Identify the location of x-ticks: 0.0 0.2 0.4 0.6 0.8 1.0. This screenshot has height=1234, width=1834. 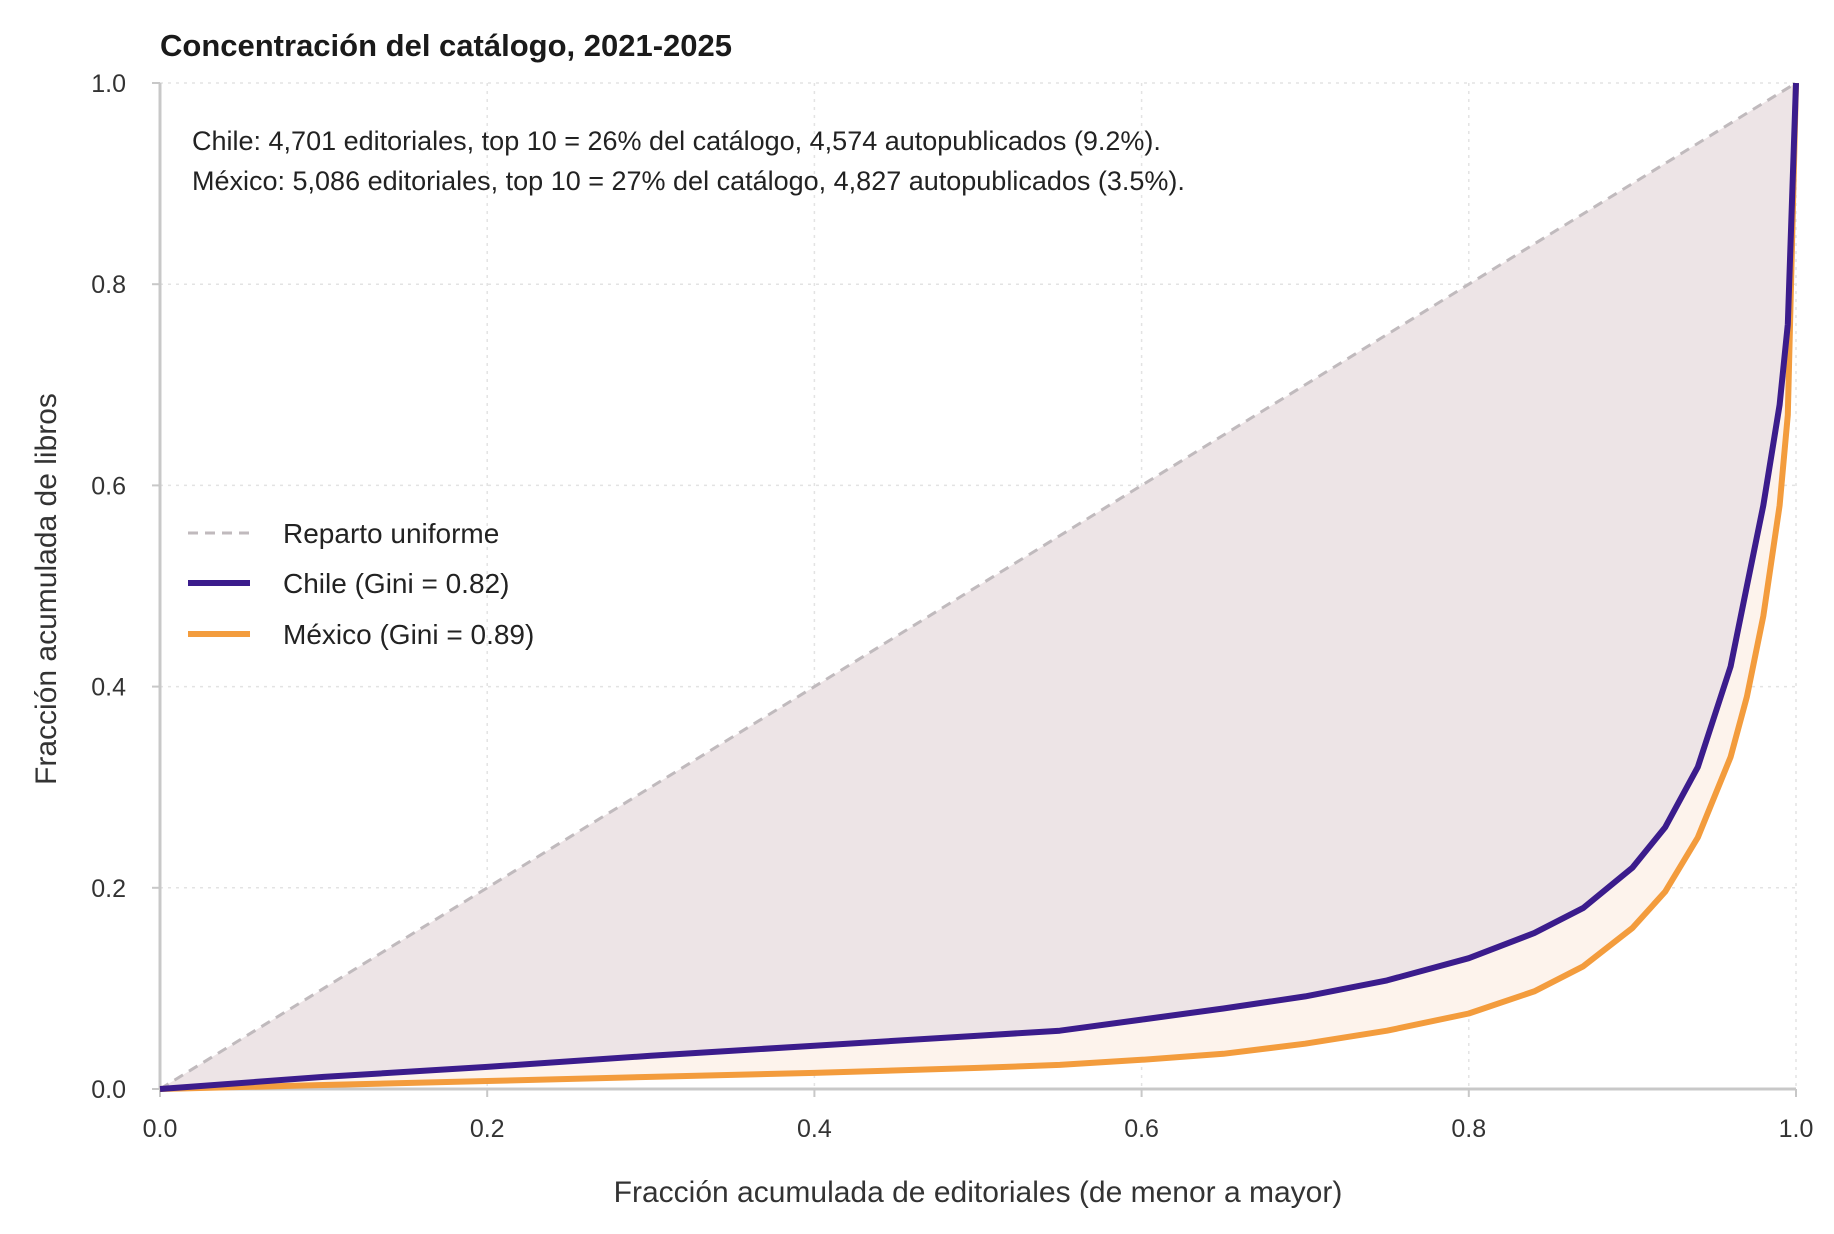
(978, 1129).